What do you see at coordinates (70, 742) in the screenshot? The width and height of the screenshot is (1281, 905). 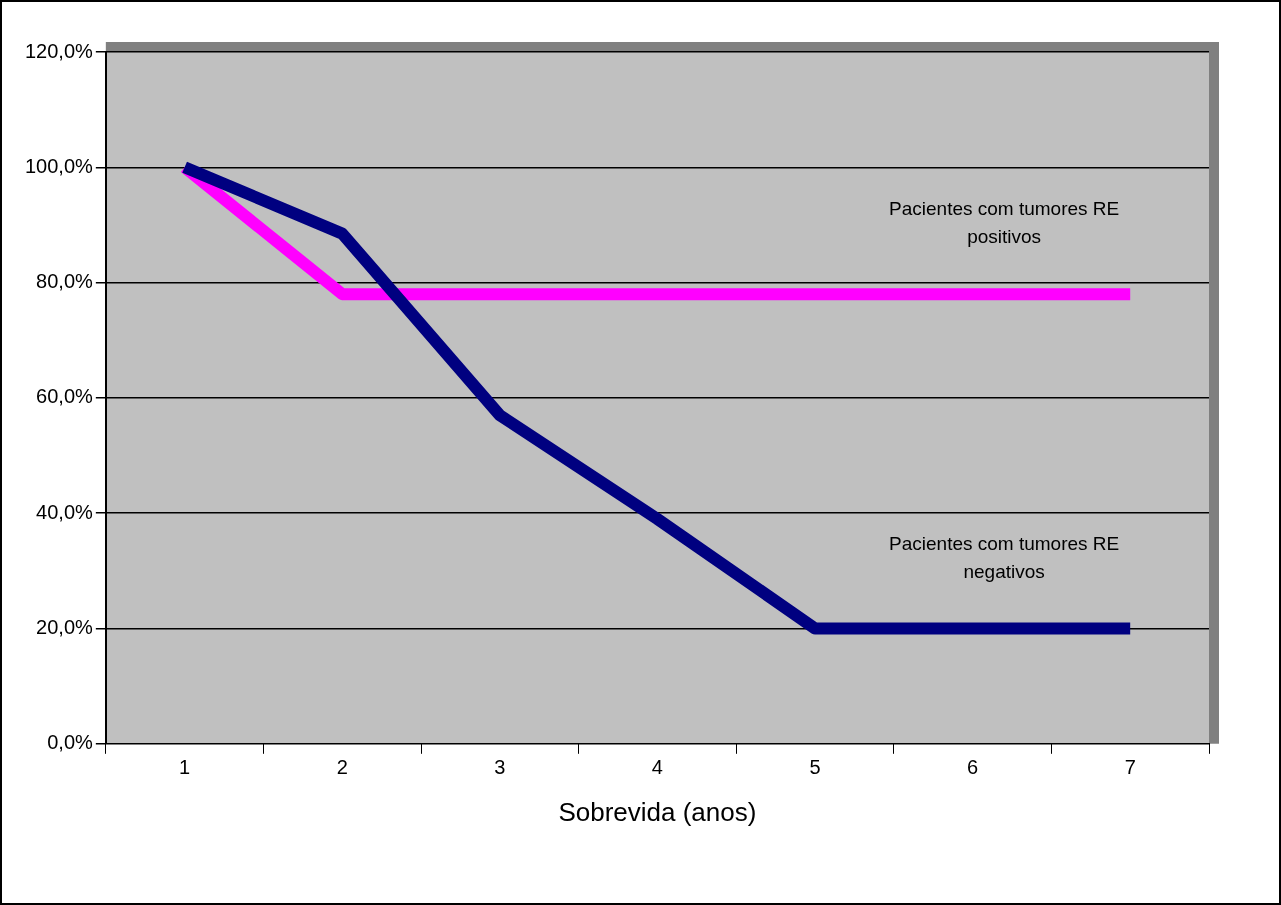 I see `y-tick-label: 0,0%` at bounding box center [70, 742].